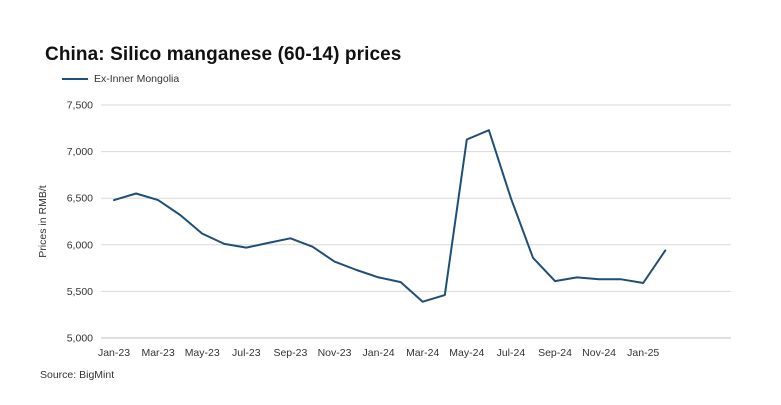 Image resolution: width=781 pixels, height=405 pixels. What do you see at coordinates (223, 54) in the screenshot?
I see `chart-title: China: Silico manganese (60-14) prices` at bounding box center [223, 54].